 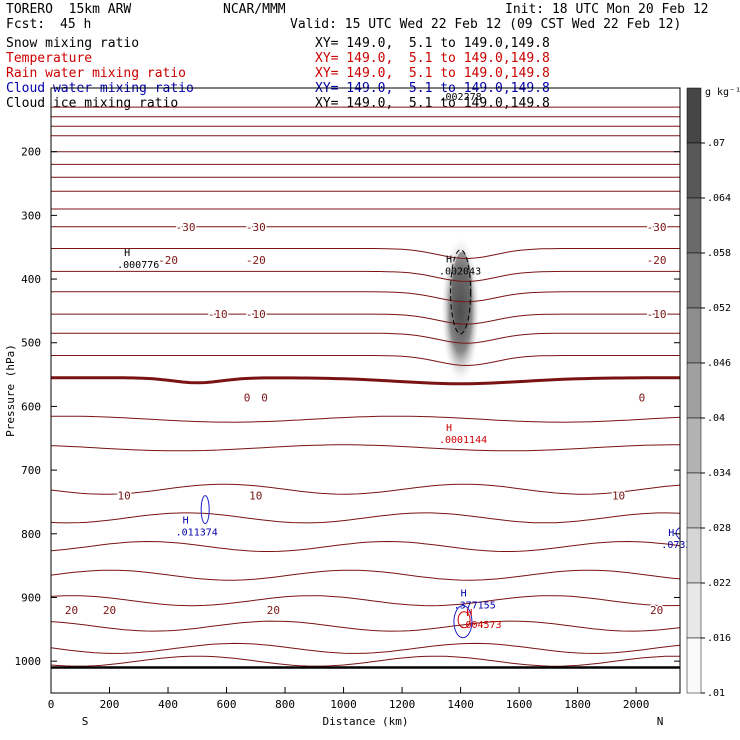 I want to click on y-axis-label: Pressure (hPa), so click(x=10, y=390).